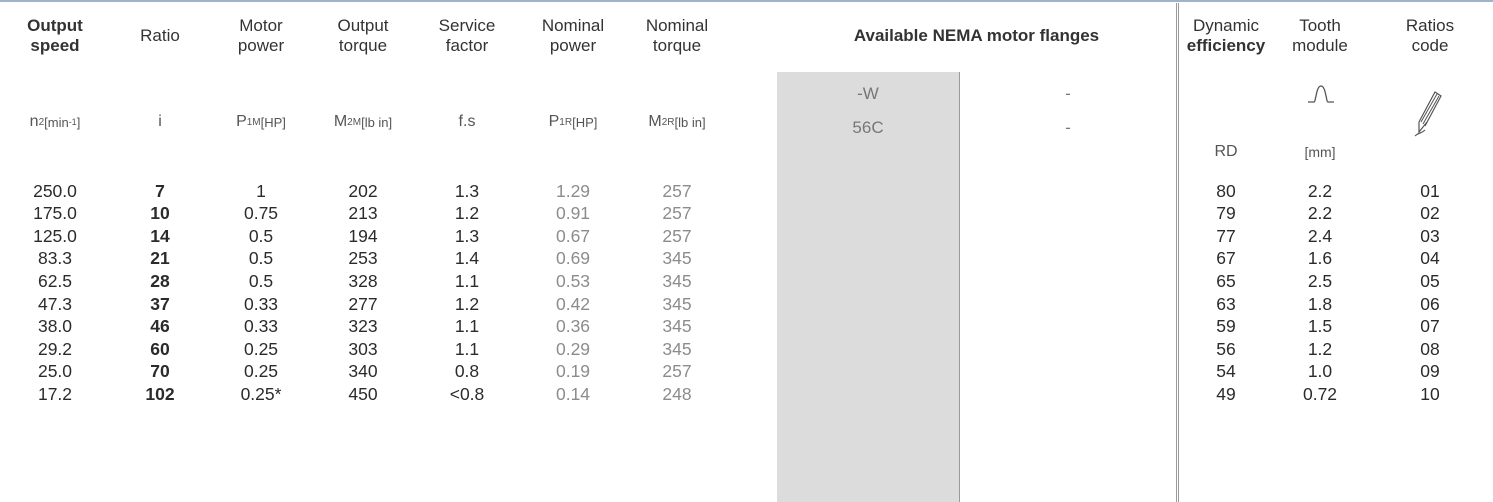 This screenshot has height=502, width=1493. Describe the element at coordinates (377, 122) in the screenshot. I see `unit-text: [lb in]` at that location.